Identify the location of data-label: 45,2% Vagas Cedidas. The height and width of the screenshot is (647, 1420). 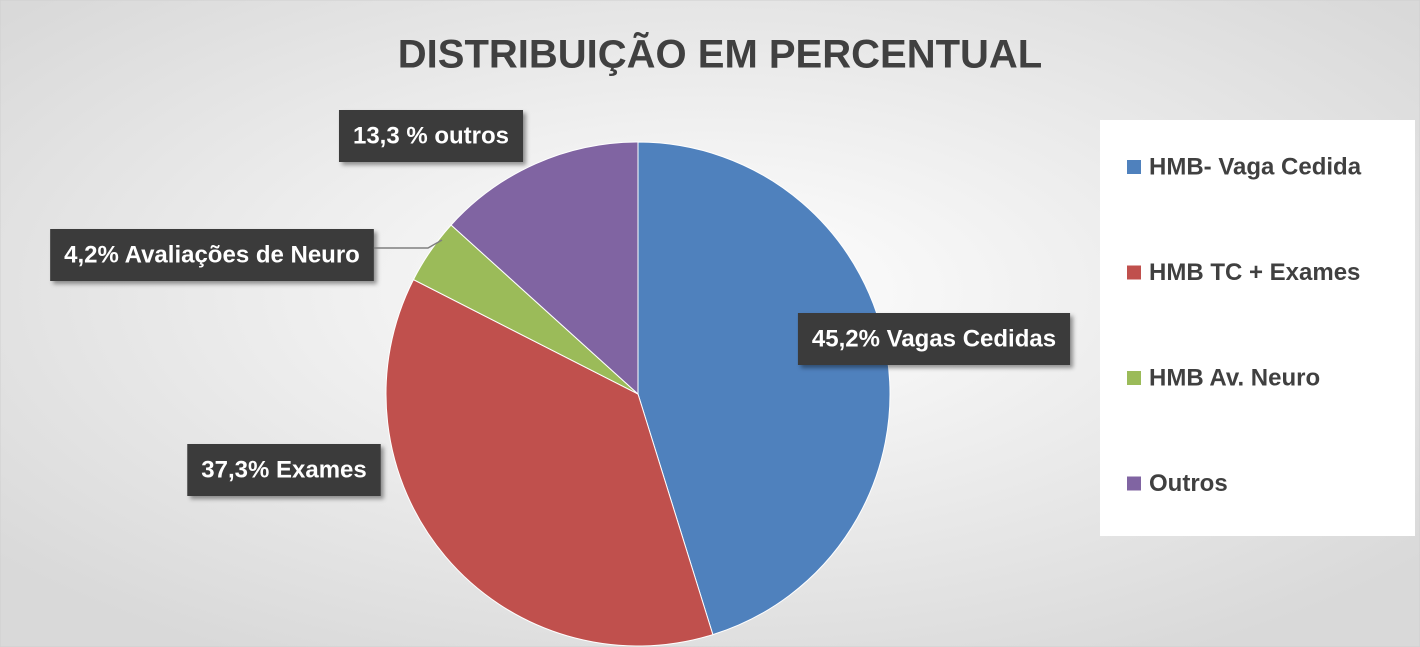
(934, 338).